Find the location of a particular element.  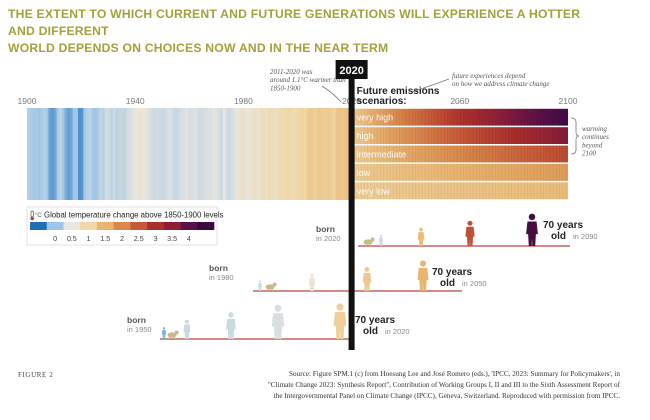

age-label: 70 years is located at coordinates (563, 225).